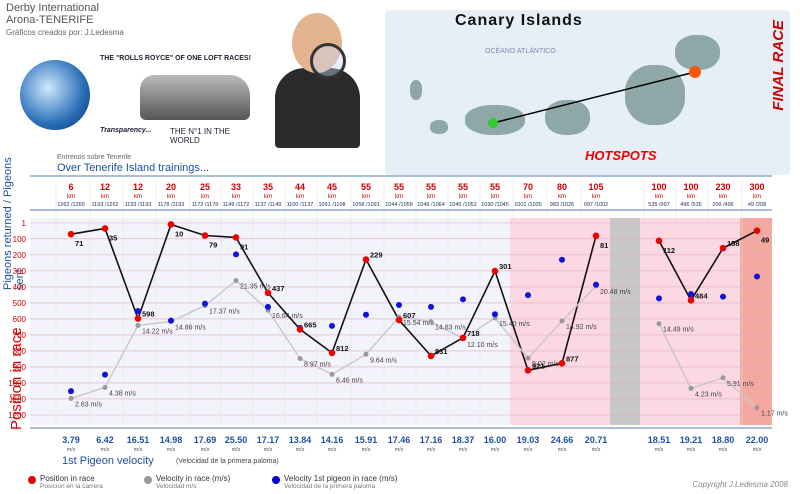 The width and height of the screenshot is (800, 494). Describe the element at coordinates (366, 440) in the screenshot. I see `first-velocity-value: 15.91` at that location.